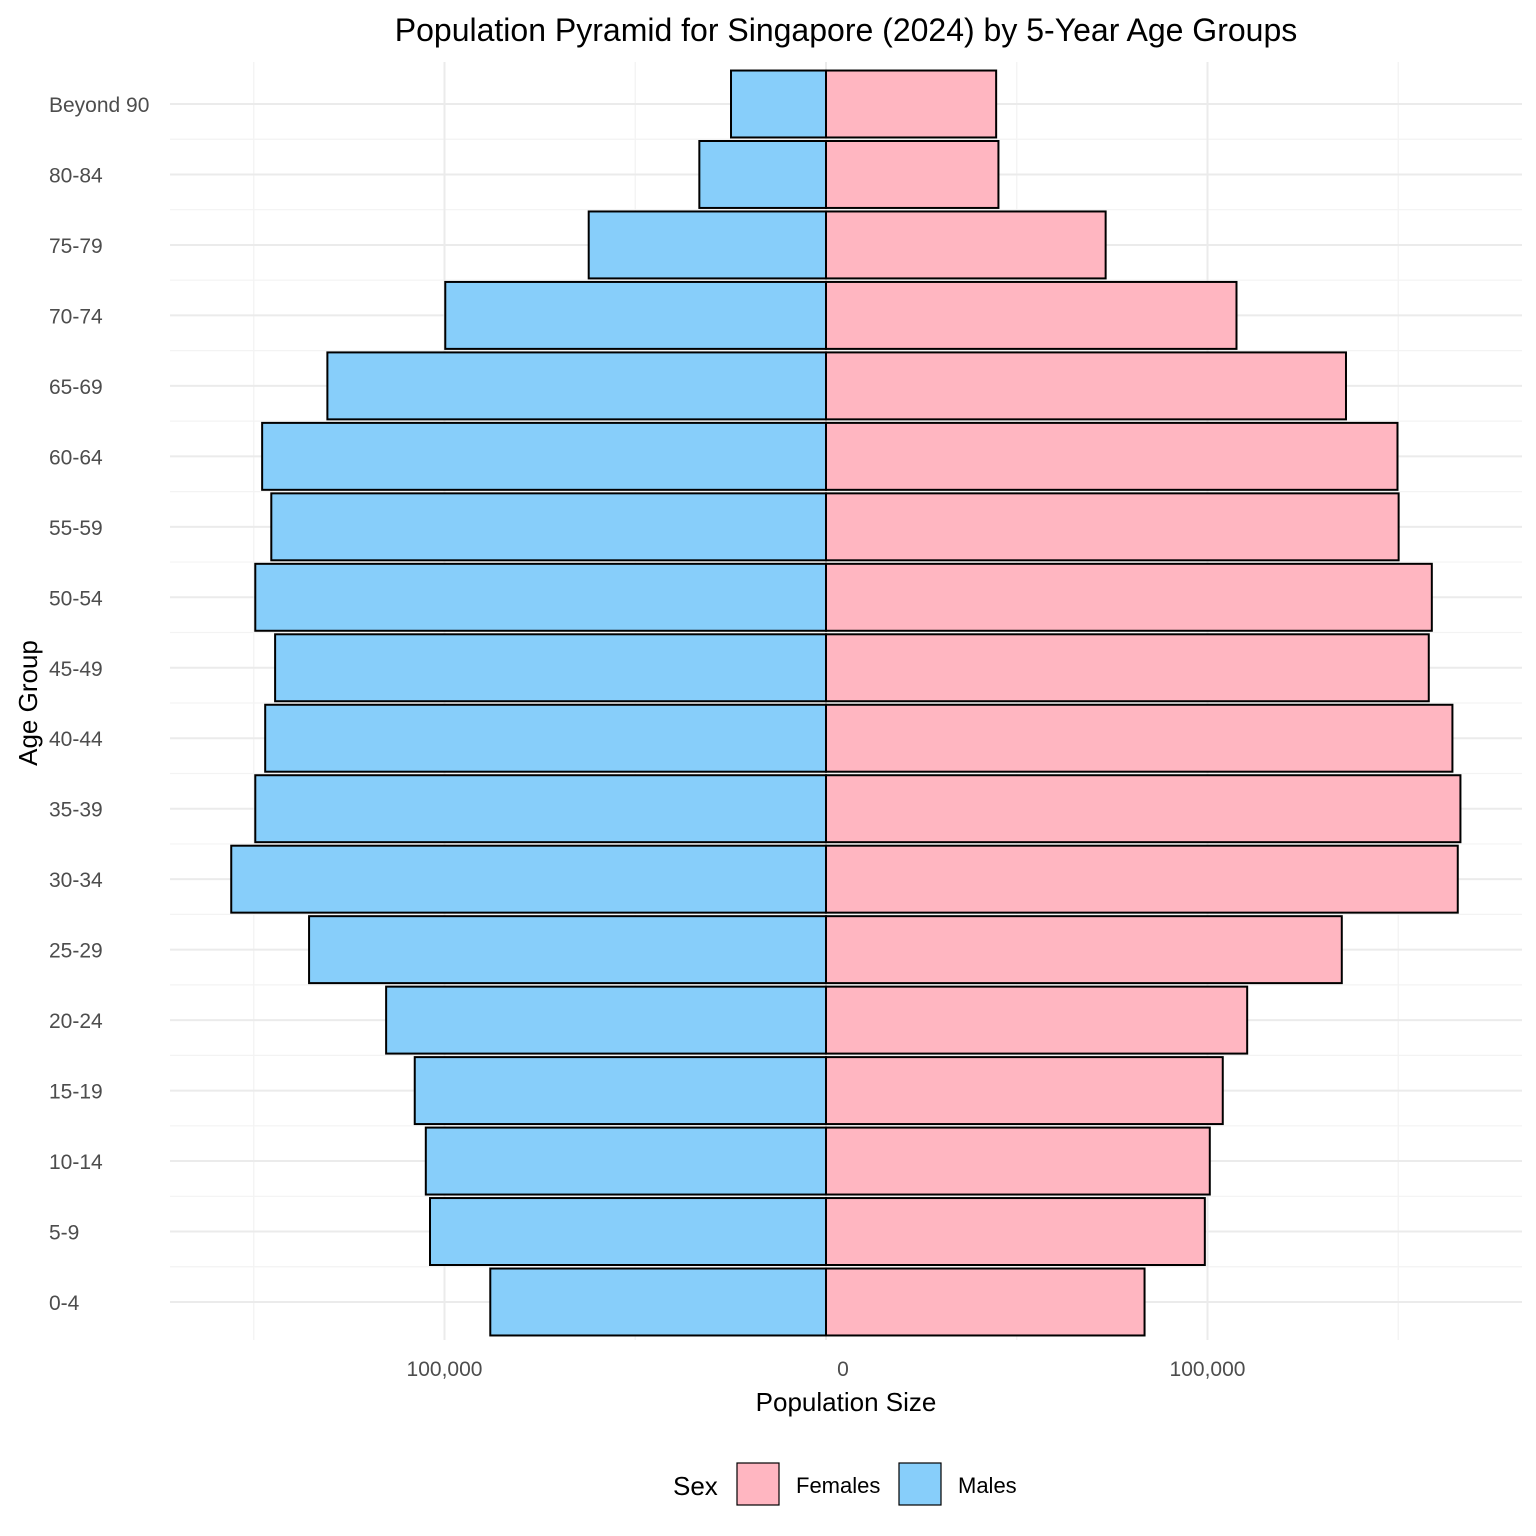 The width and height of the screenshot is (1536, 1536). Describe the element at coordinates (76, 1092) in the screenshot. I see `y-tick-label: 15-19` at that location.